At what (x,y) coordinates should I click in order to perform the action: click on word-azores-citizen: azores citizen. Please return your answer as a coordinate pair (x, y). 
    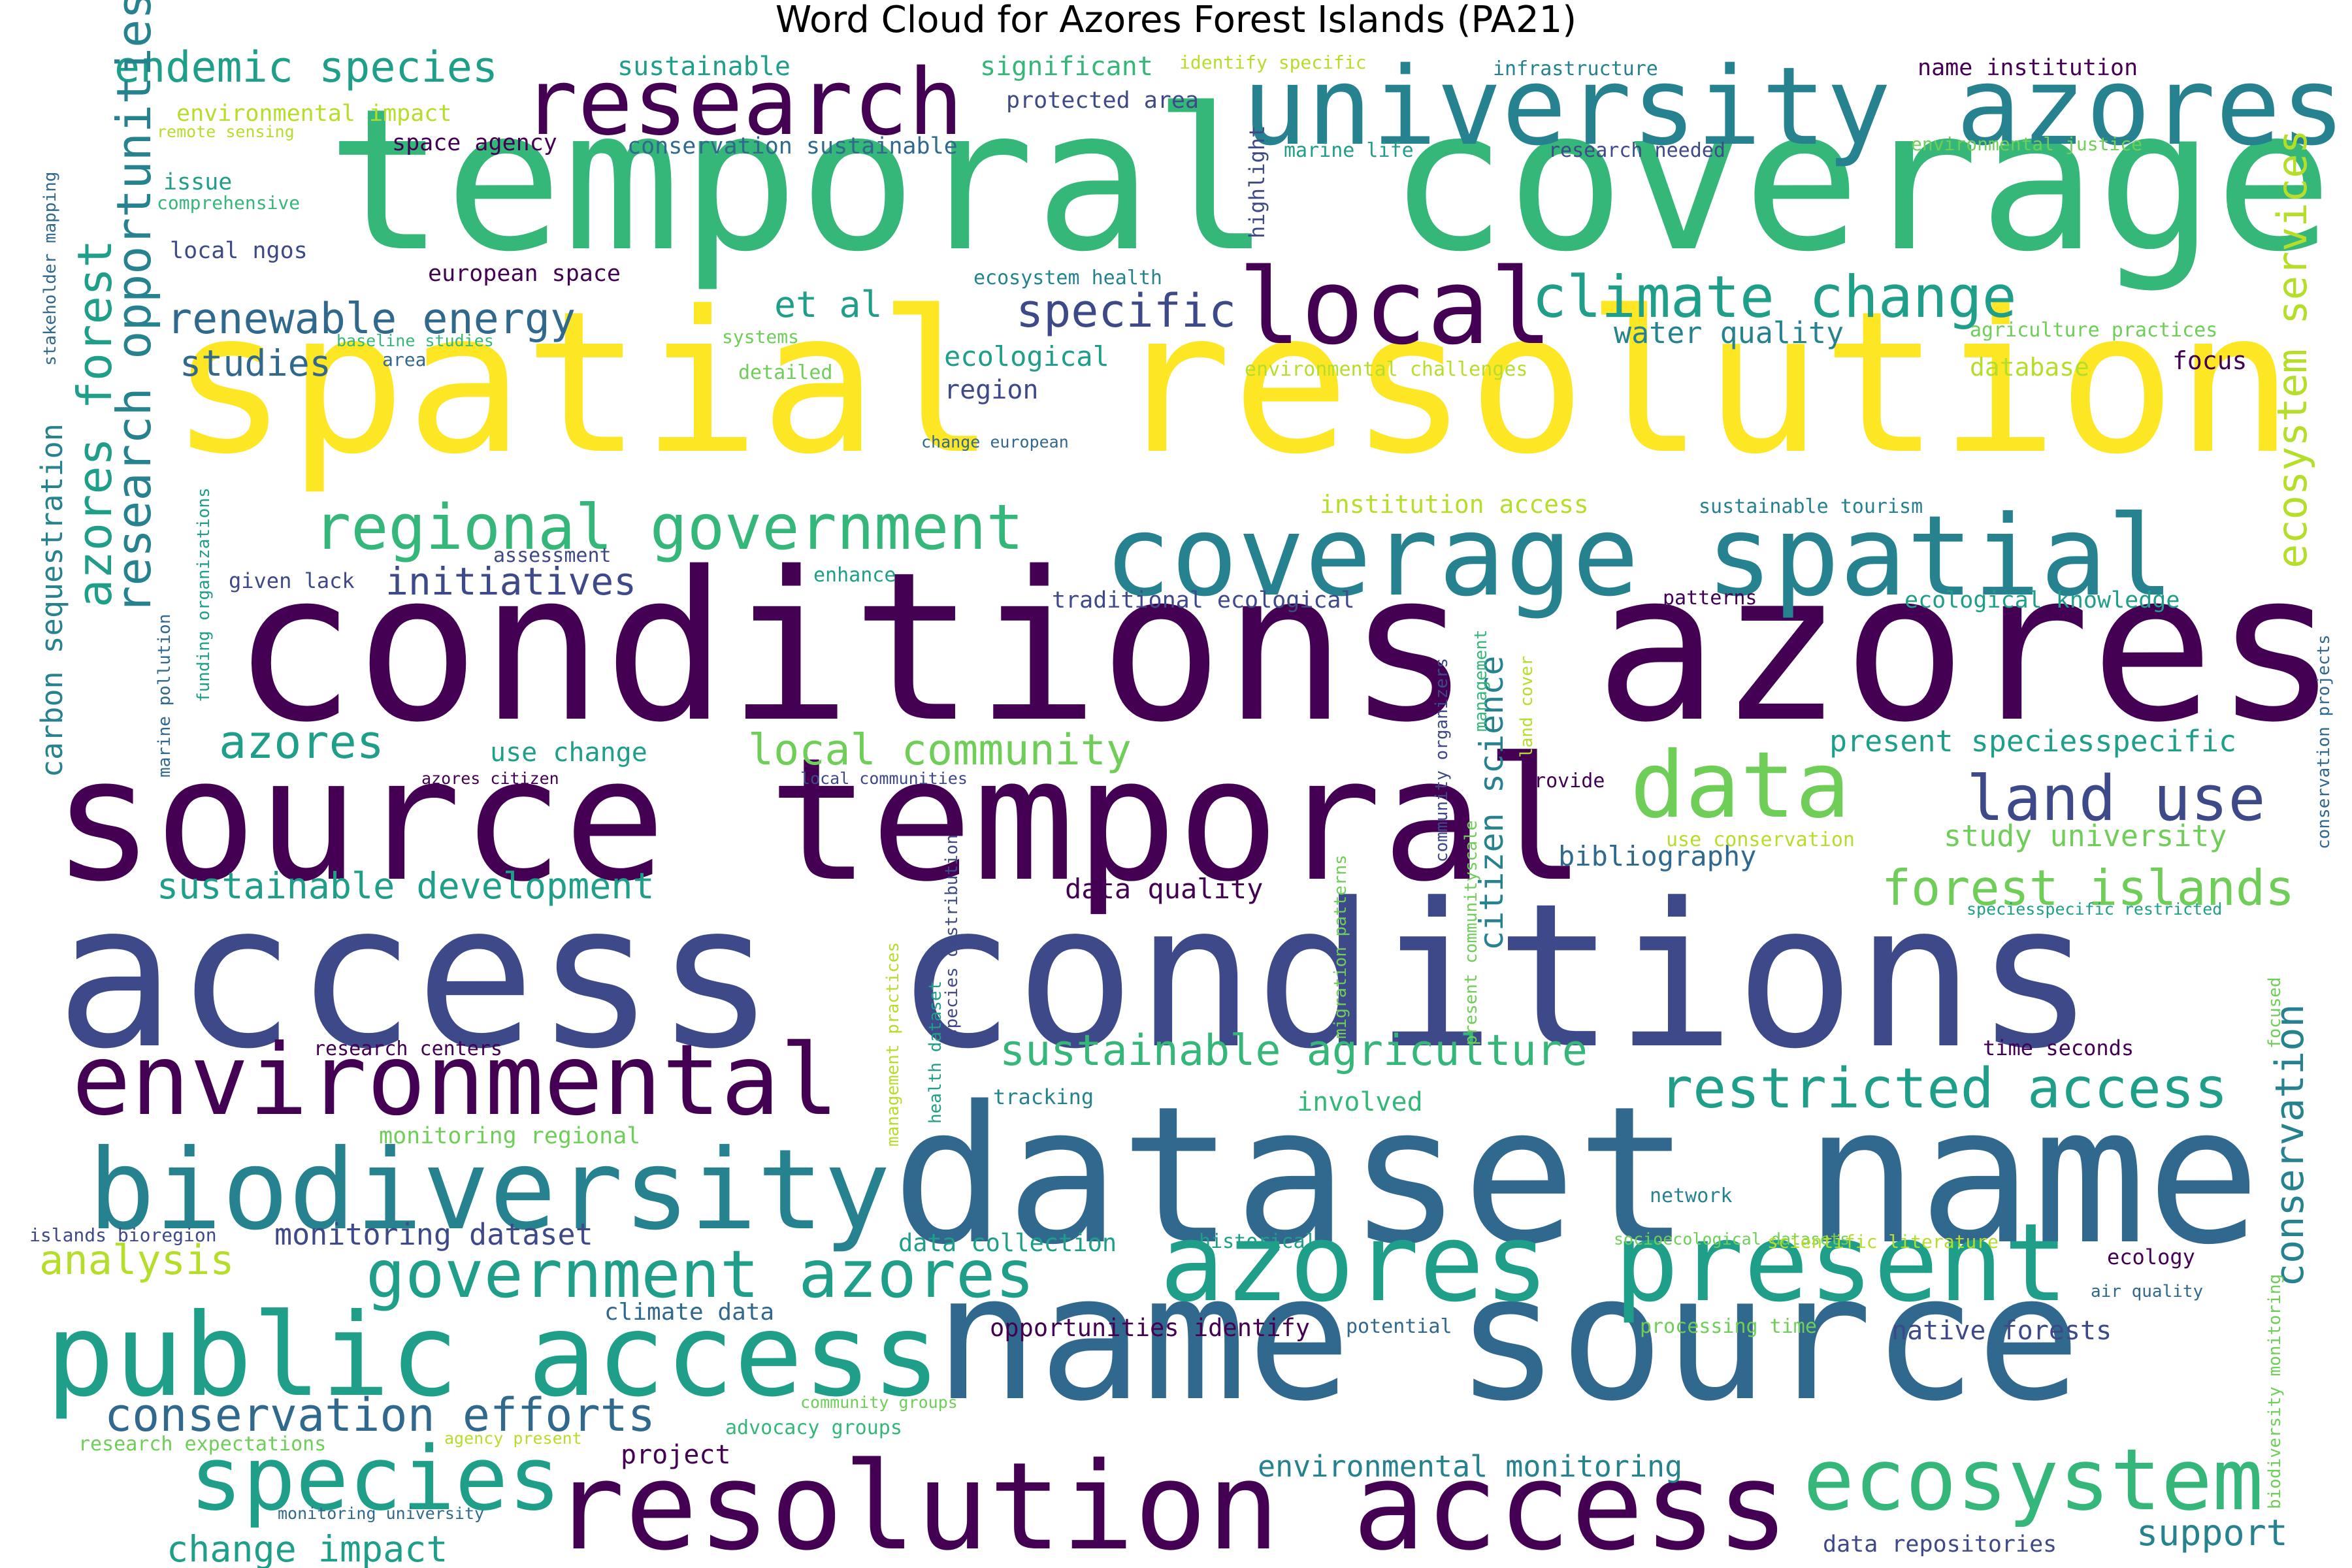
    Looking at the image, I should click on (490, 778).